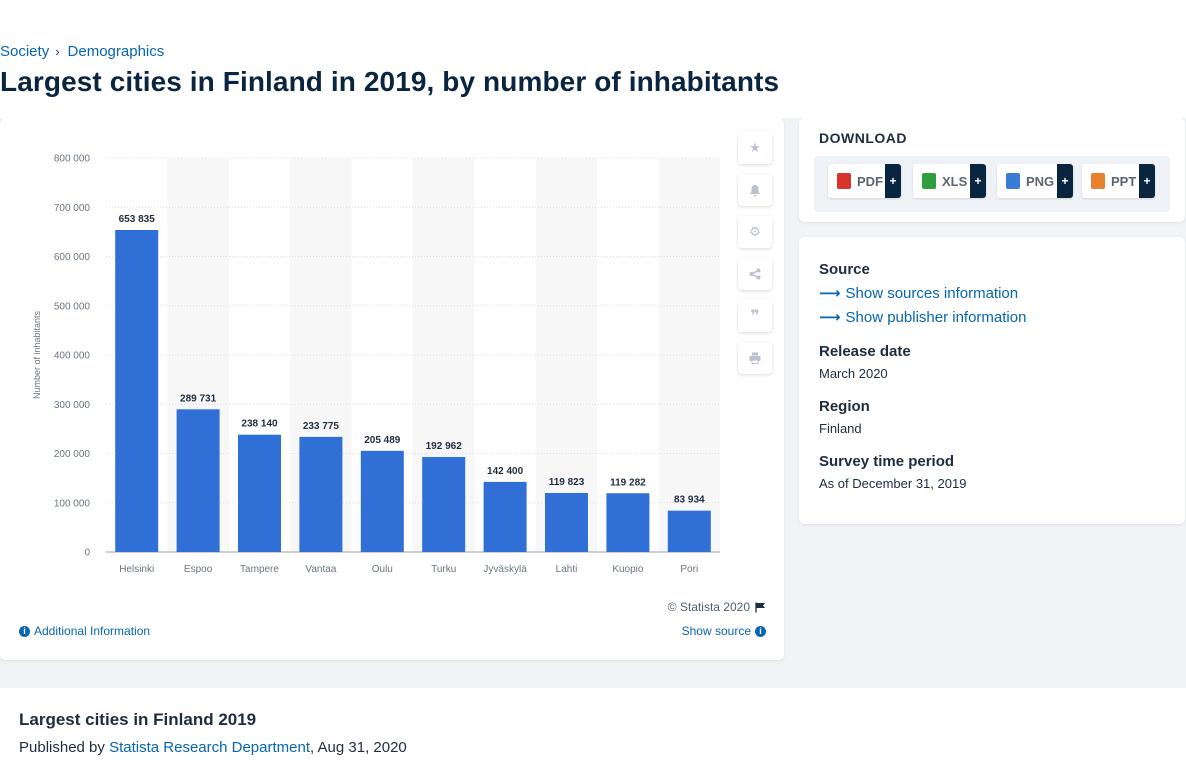 This screenshot has height=760, width=1186. I want to click on png-file-icon, so click(1013, 181).